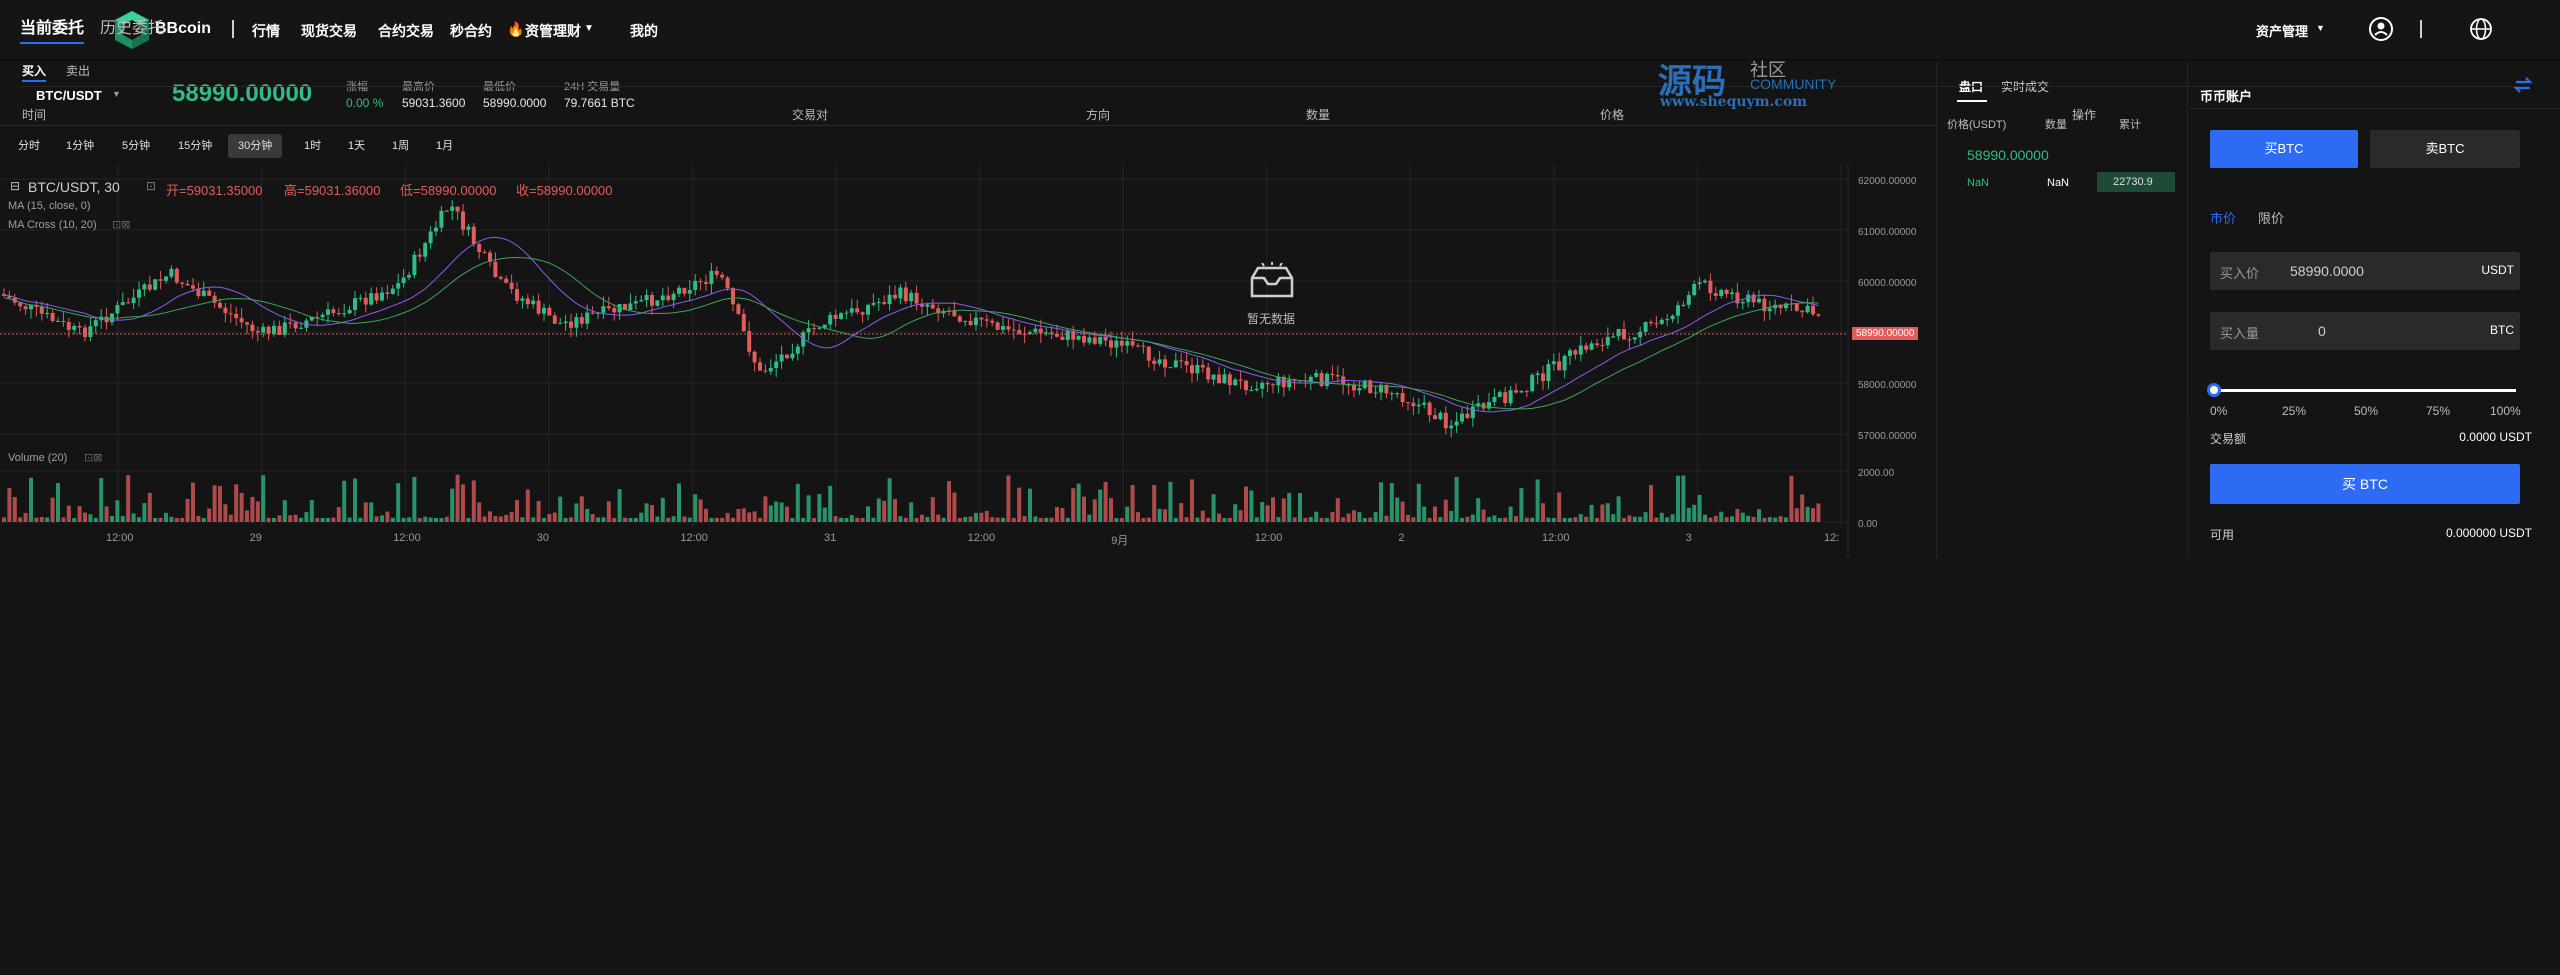 This screenshot has height=975, width=2560. I want to click on sell-tab: 卖BTC, so click(2445, 149).